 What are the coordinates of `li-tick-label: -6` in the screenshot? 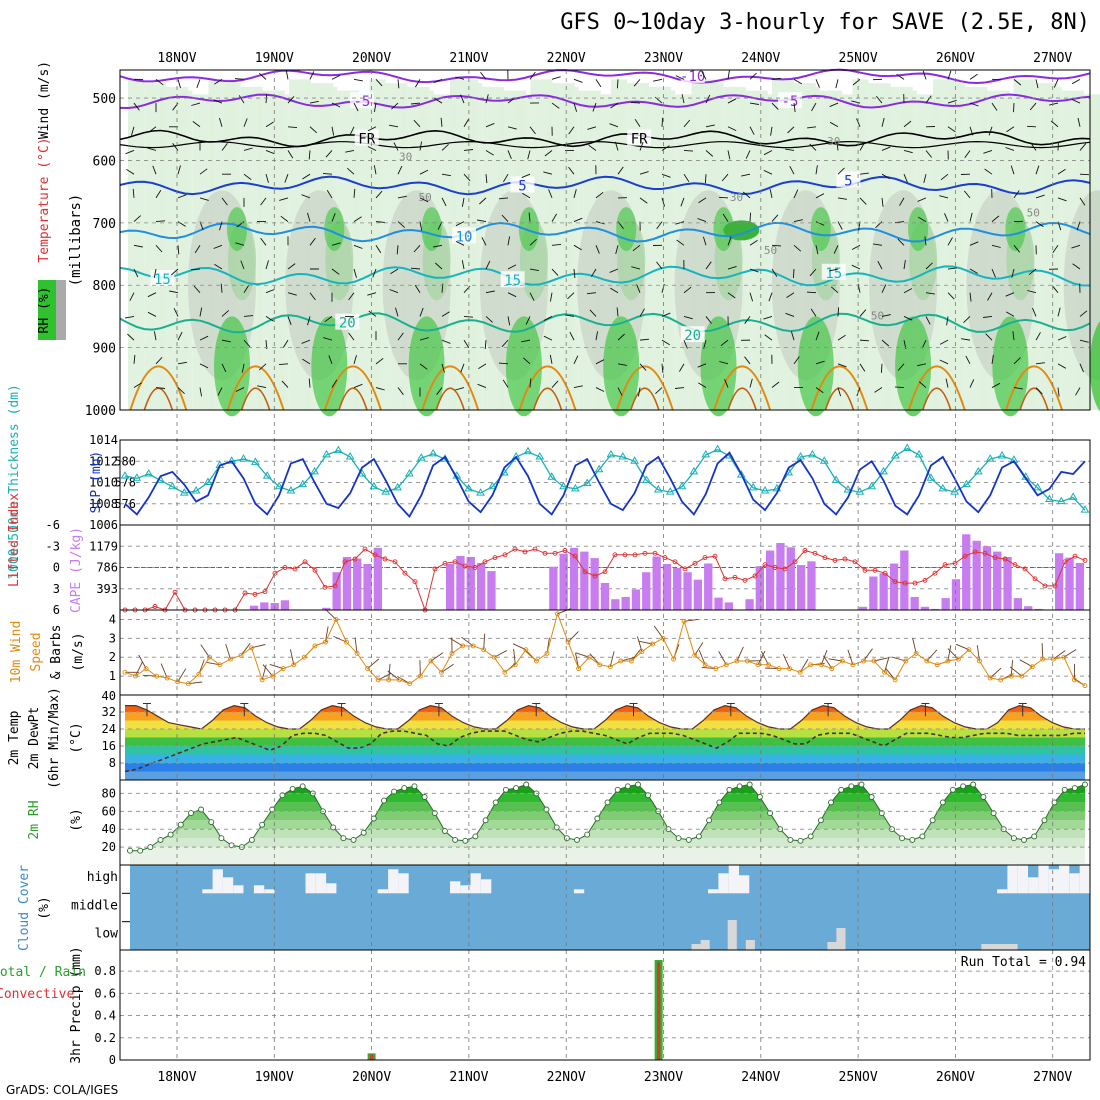 It's located at (53, 525).